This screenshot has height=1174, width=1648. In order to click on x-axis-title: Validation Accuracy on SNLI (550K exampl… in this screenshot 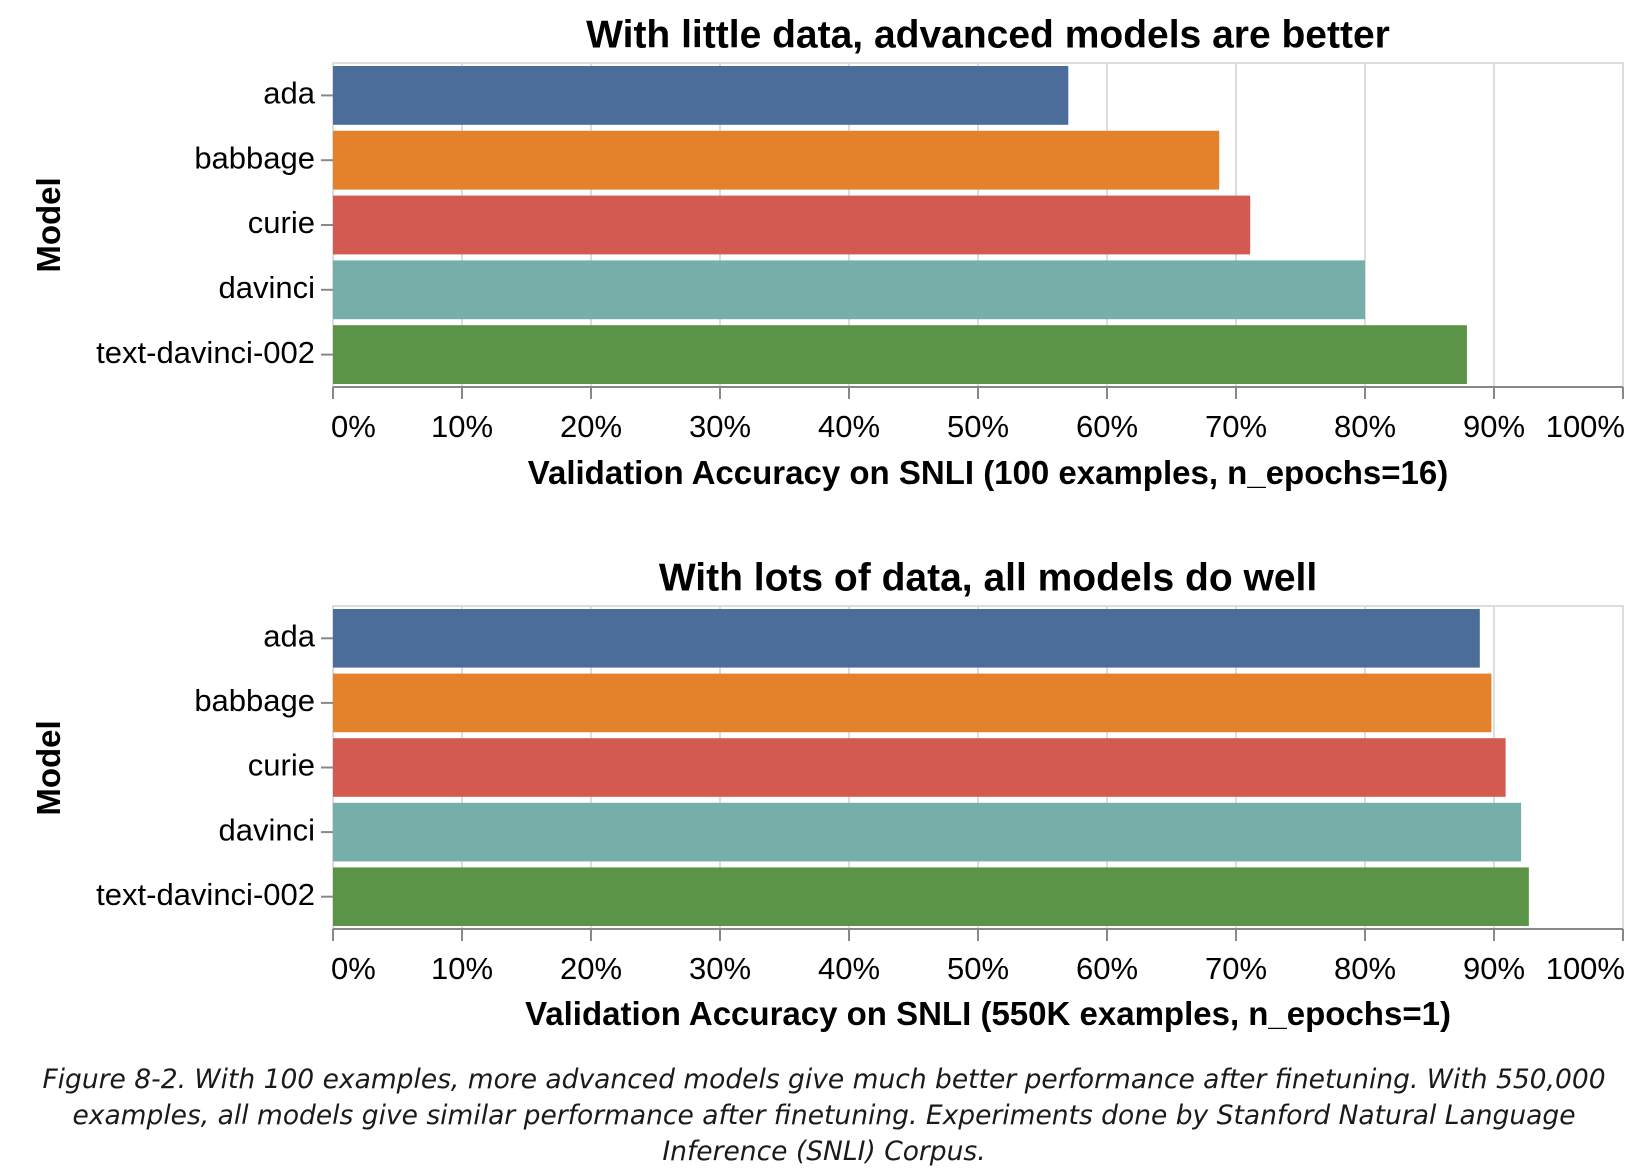, I will do `click(988, 1013)`.